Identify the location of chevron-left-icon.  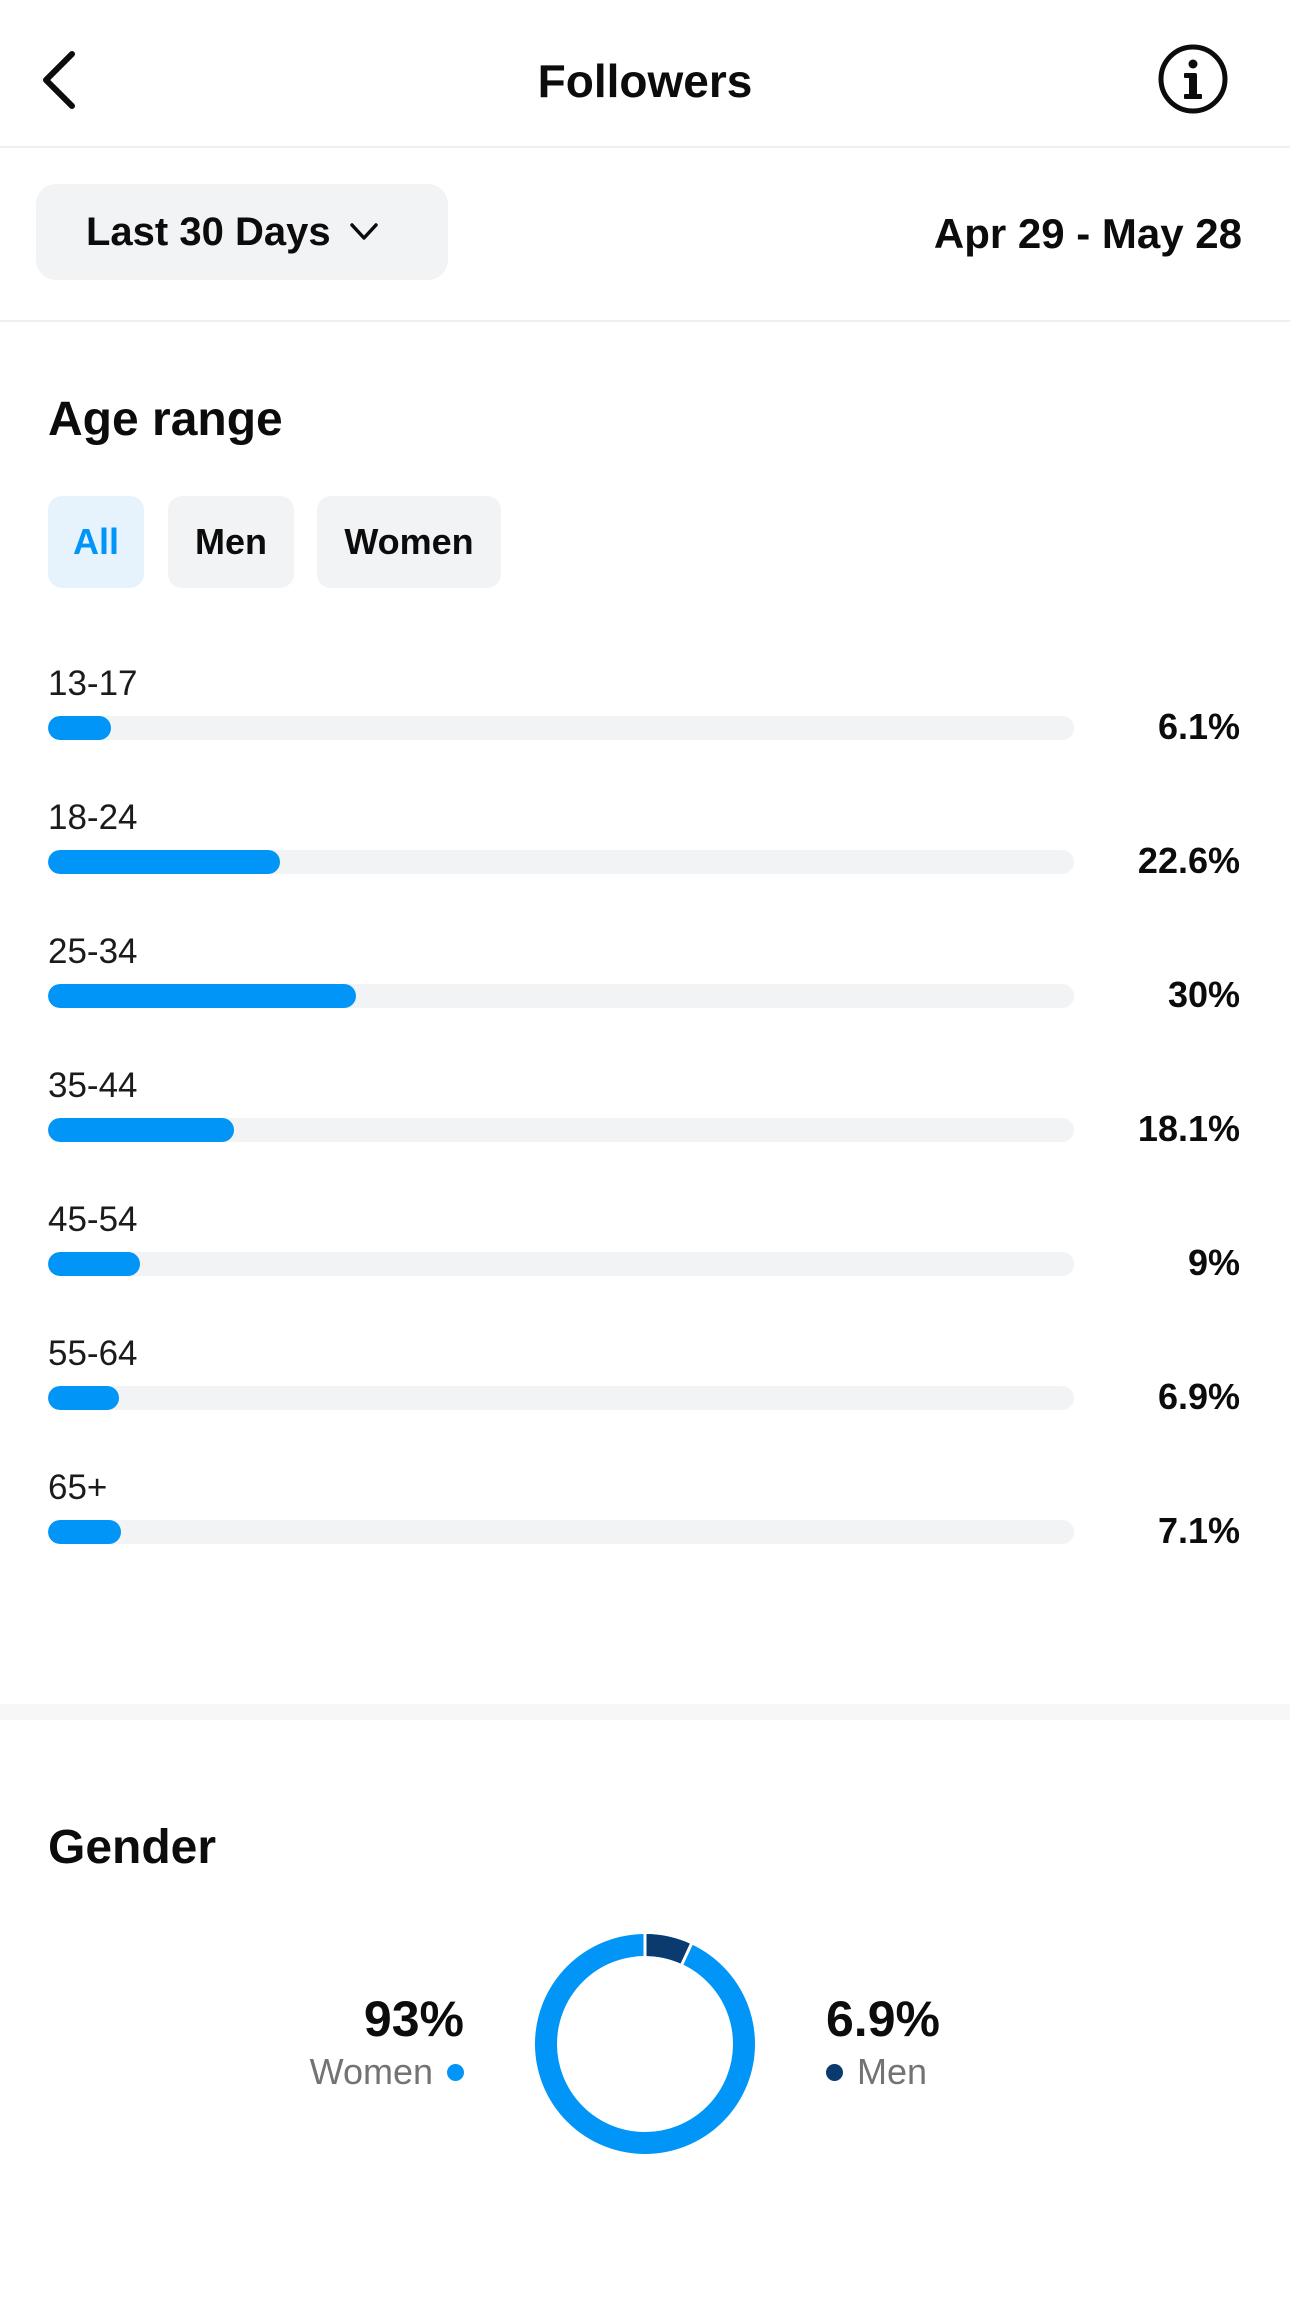
(59, 80).